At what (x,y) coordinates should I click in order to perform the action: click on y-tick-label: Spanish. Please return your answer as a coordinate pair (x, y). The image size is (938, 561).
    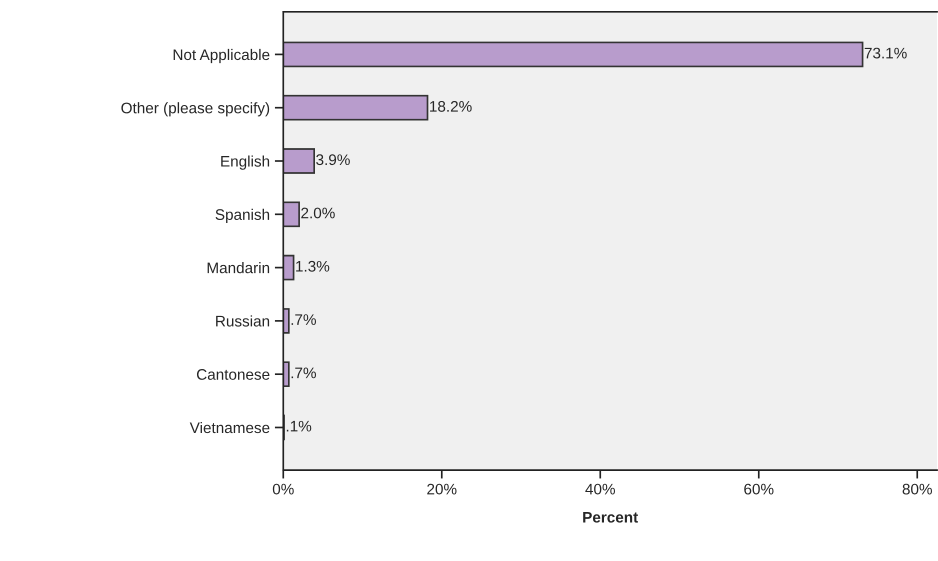
    Looking at the image, I should click on (243, 216).